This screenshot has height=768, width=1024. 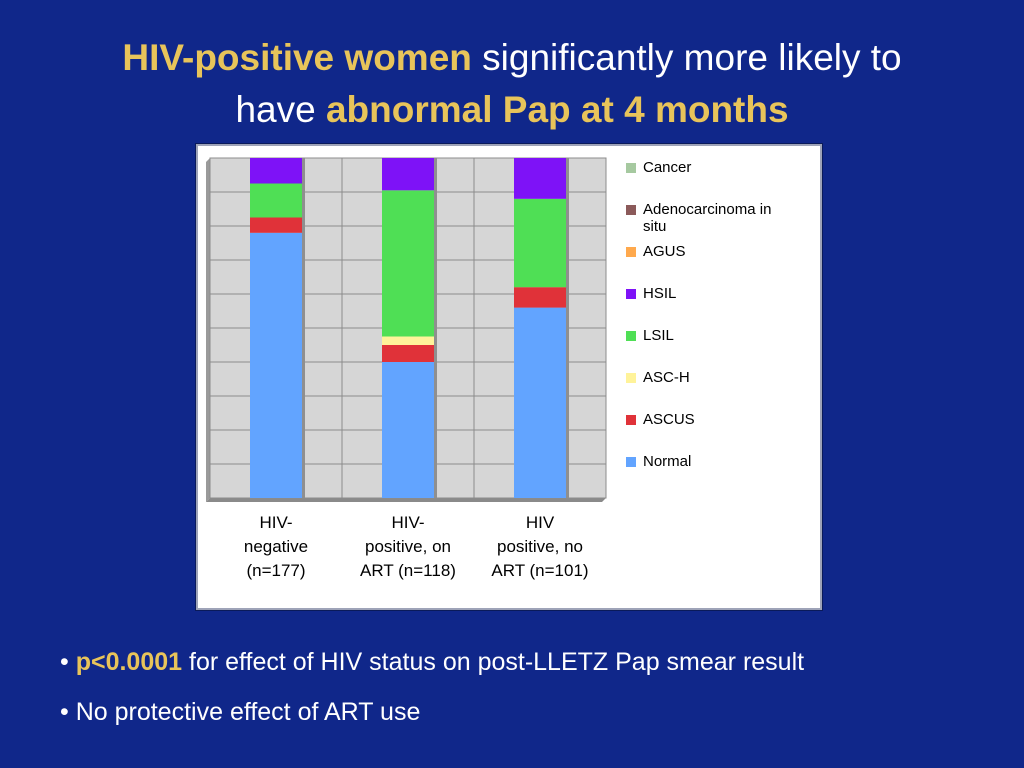 I want to click on legend-label: AGUS, so click(x=664, y=251).